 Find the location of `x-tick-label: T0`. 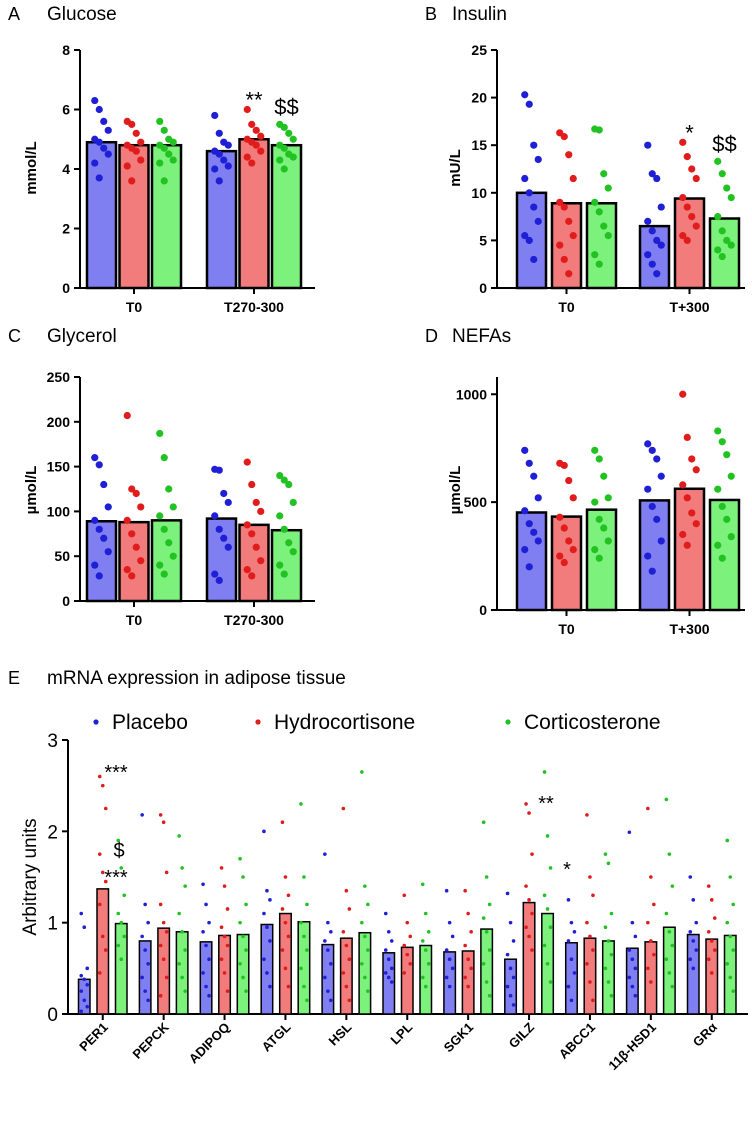

x-tick-label: T0 is located at coordinates (134, 307).